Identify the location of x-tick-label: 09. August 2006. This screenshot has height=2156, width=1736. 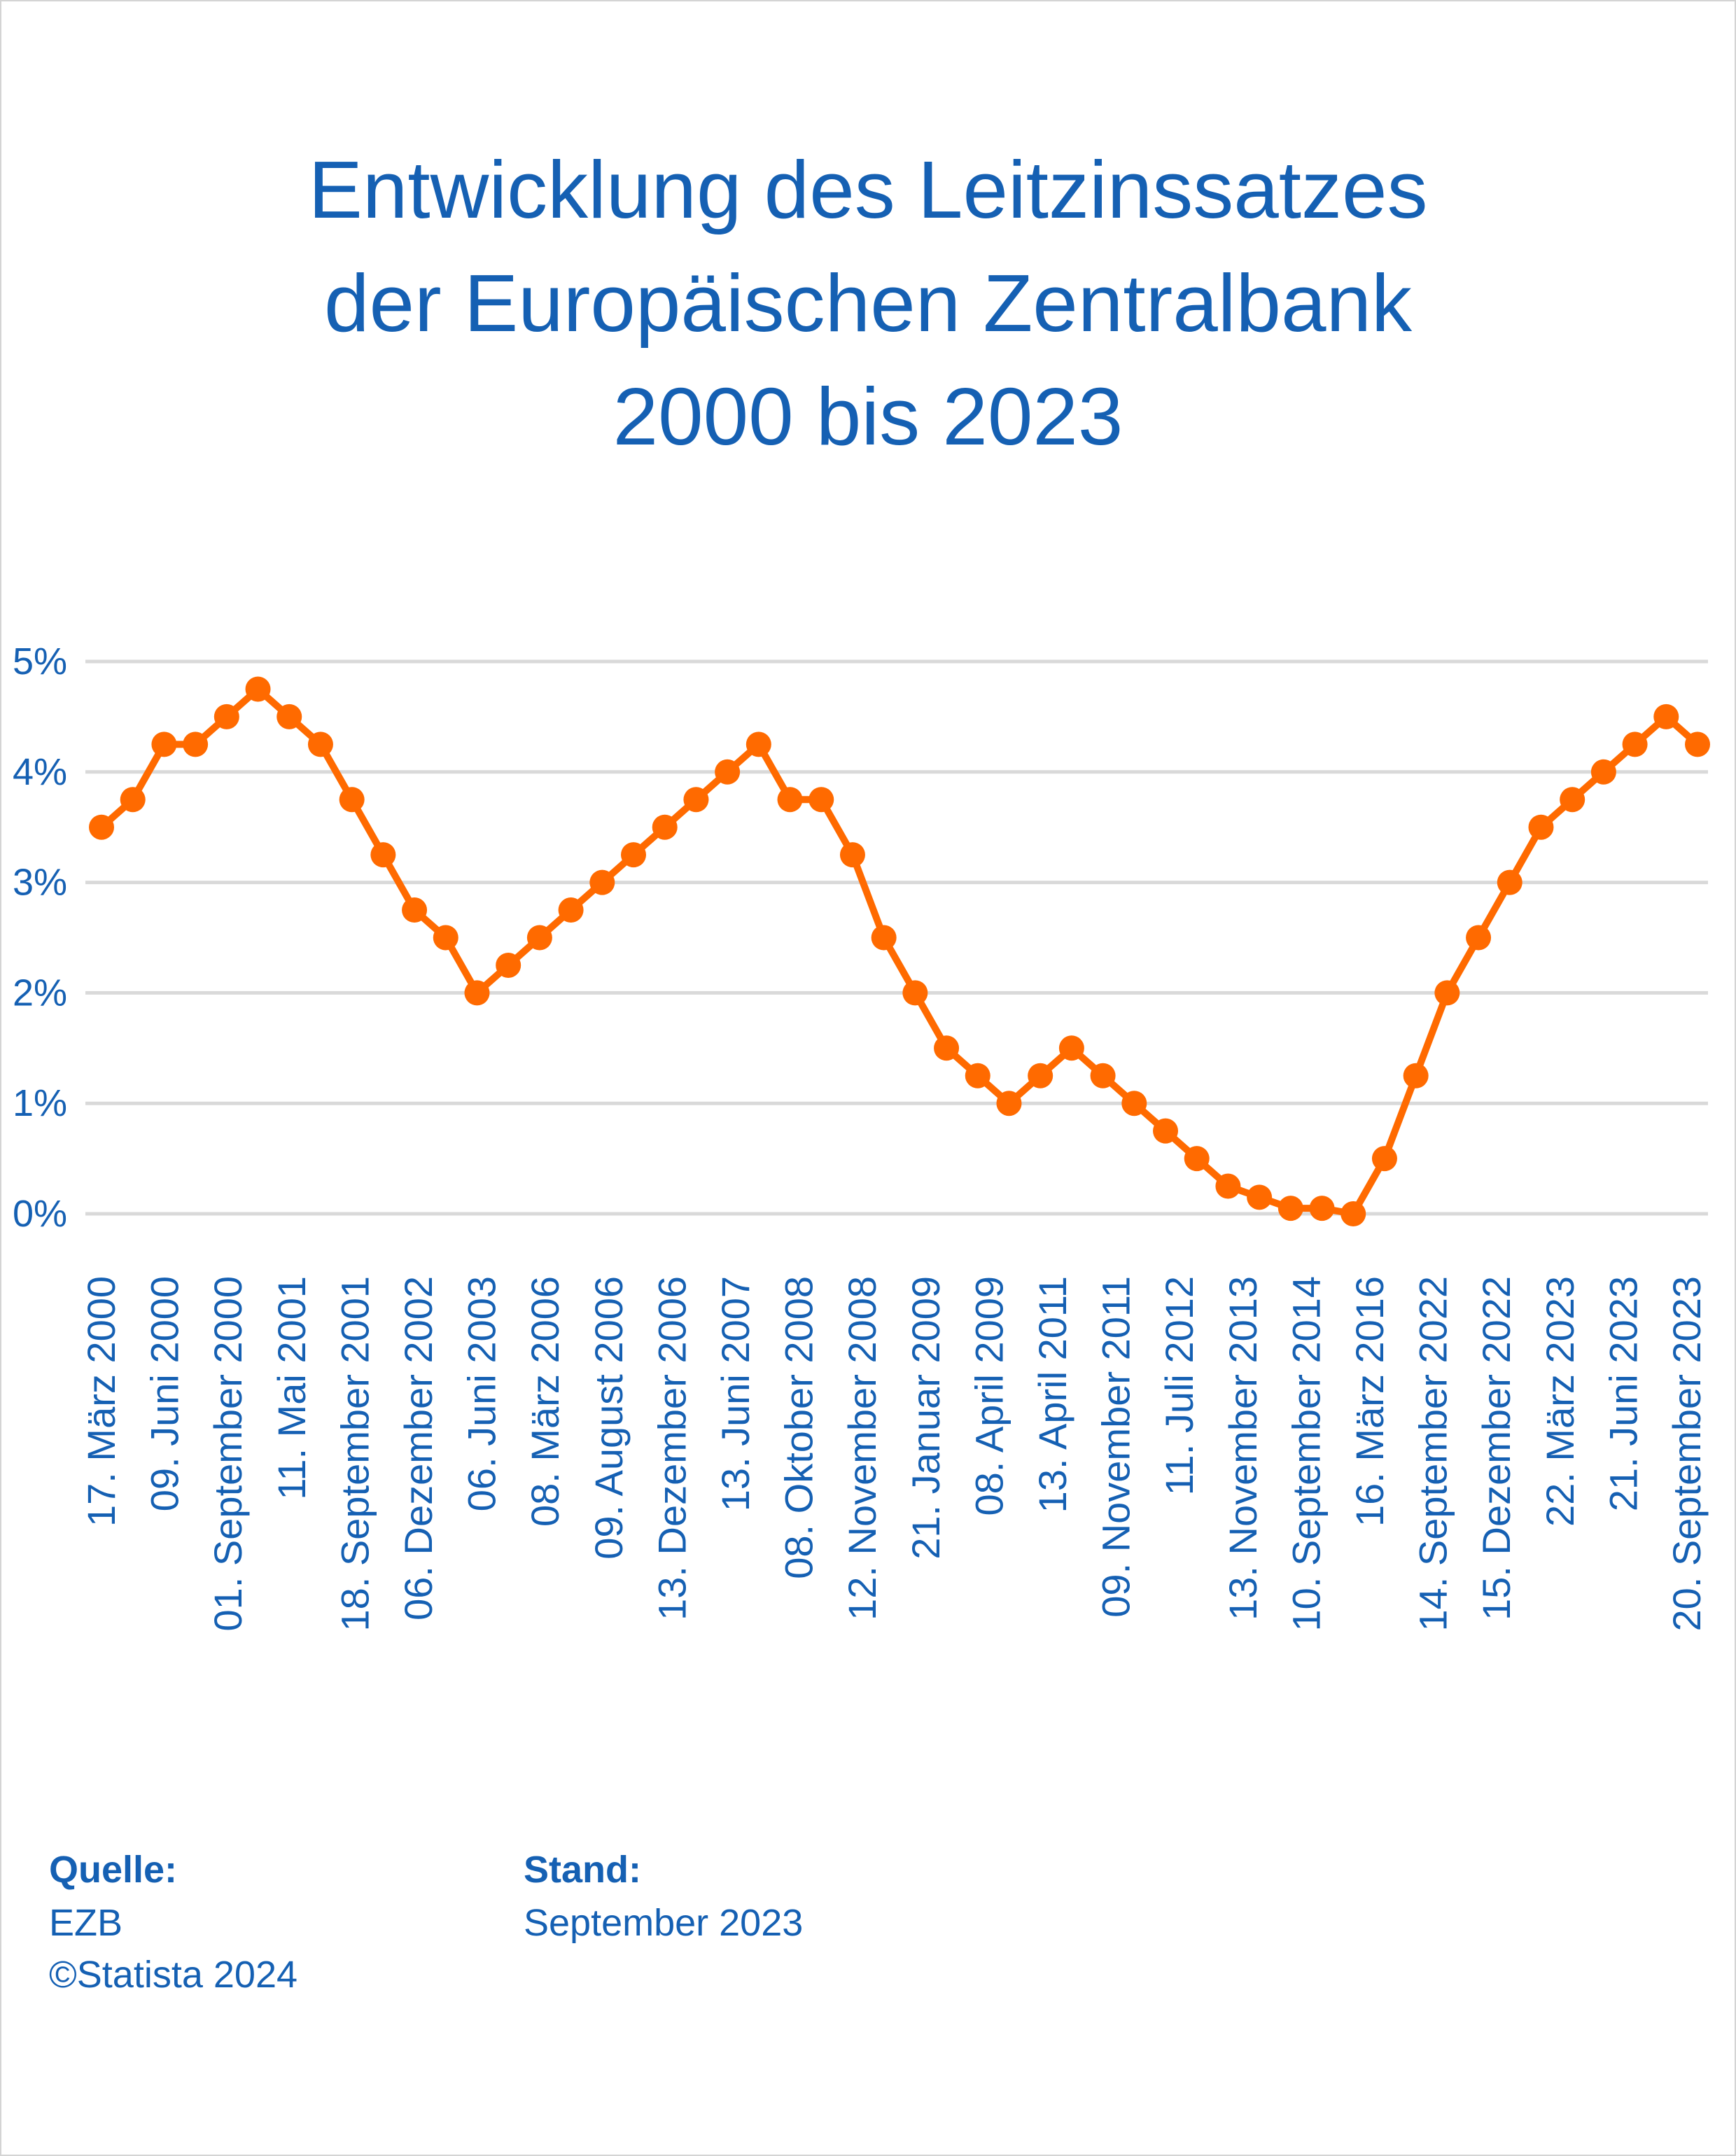
(609, 1418).